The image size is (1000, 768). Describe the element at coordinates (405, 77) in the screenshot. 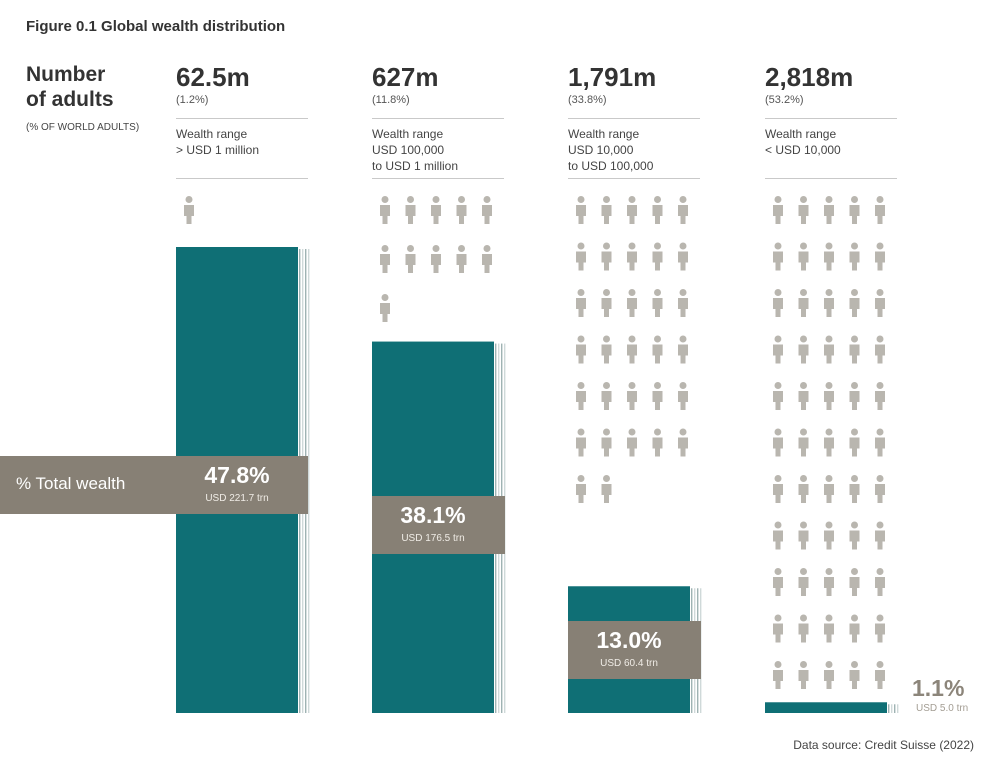

I see `adults-value: 627m` at that location.